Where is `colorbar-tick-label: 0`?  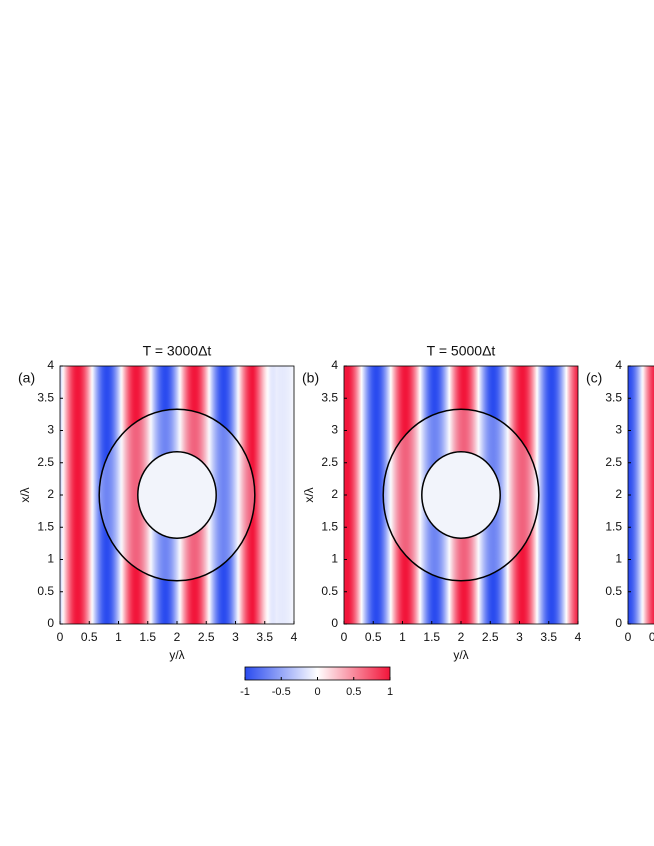 colorbar-tick-label: 0 is located at coordinates (317, 692).